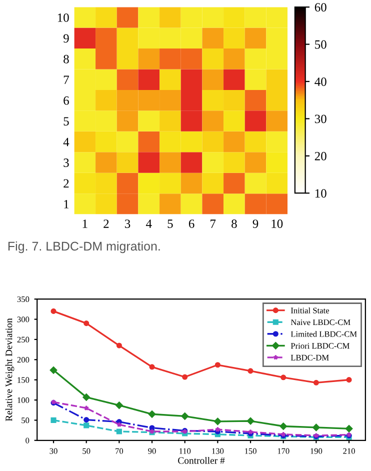 This screenshot has height=471, width=371. Describe the element at coordinates (66, 80) in the screenshot. I see `y-tick-label: 7` at that location.